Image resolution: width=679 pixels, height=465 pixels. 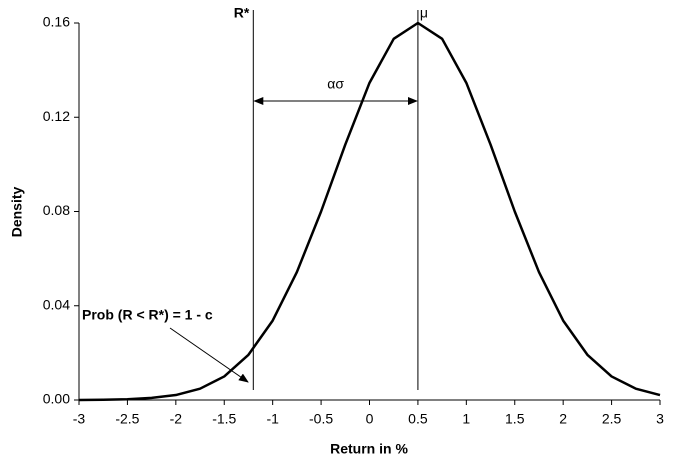 I want to click on x-tick-label: -2.5, so click(x=127, y=419).